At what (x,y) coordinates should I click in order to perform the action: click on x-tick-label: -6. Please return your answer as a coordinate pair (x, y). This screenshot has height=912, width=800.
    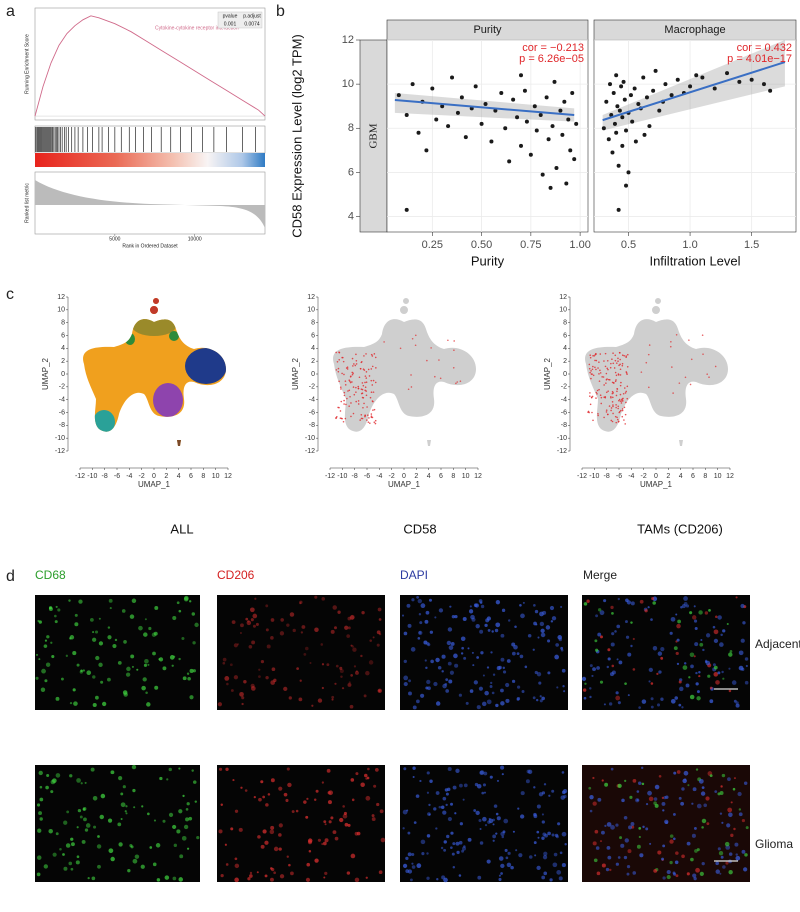
    Looking at the image, I should click on (367, 476).